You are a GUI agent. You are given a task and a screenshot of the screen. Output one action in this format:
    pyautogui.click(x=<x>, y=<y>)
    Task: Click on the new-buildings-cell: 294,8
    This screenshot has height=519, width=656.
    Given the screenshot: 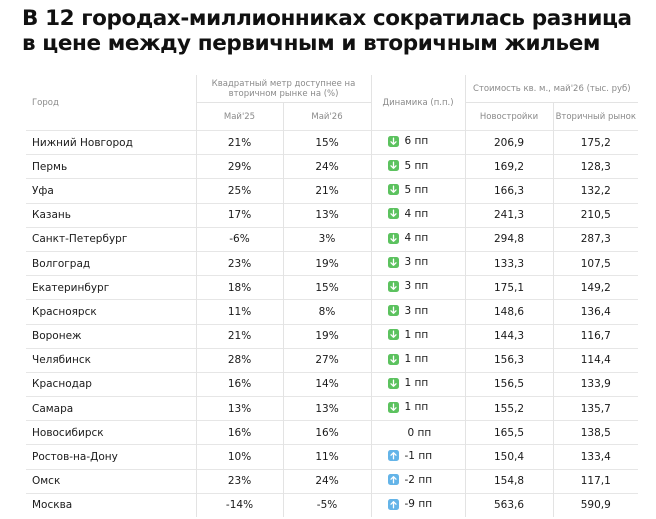 What is the action you would take?
    pyautogui.click(x=509, y=239)
    